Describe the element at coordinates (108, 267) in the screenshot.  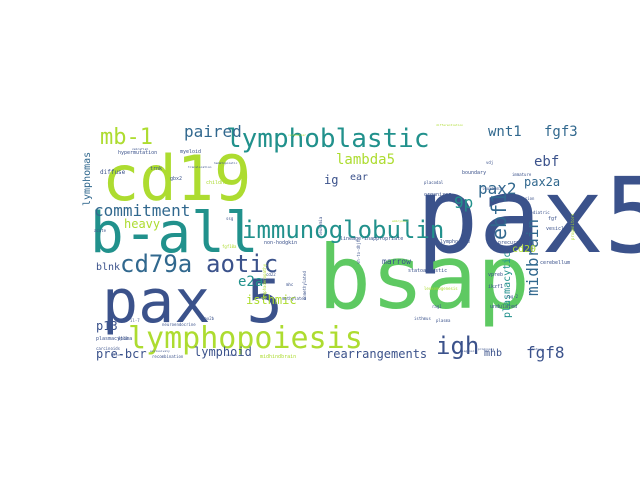
I see `cloud-word: blnk` at that location.